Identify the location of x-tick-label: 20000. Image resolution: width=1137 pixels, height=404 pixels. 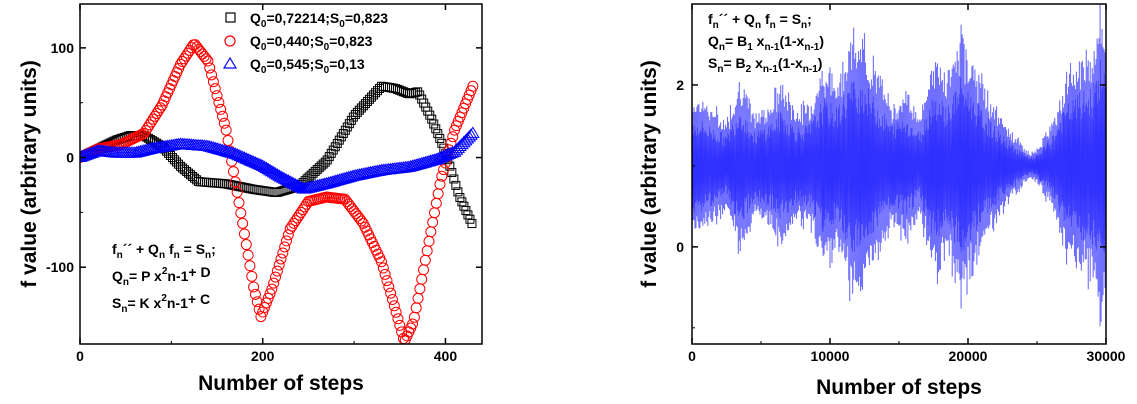
(968, 356).